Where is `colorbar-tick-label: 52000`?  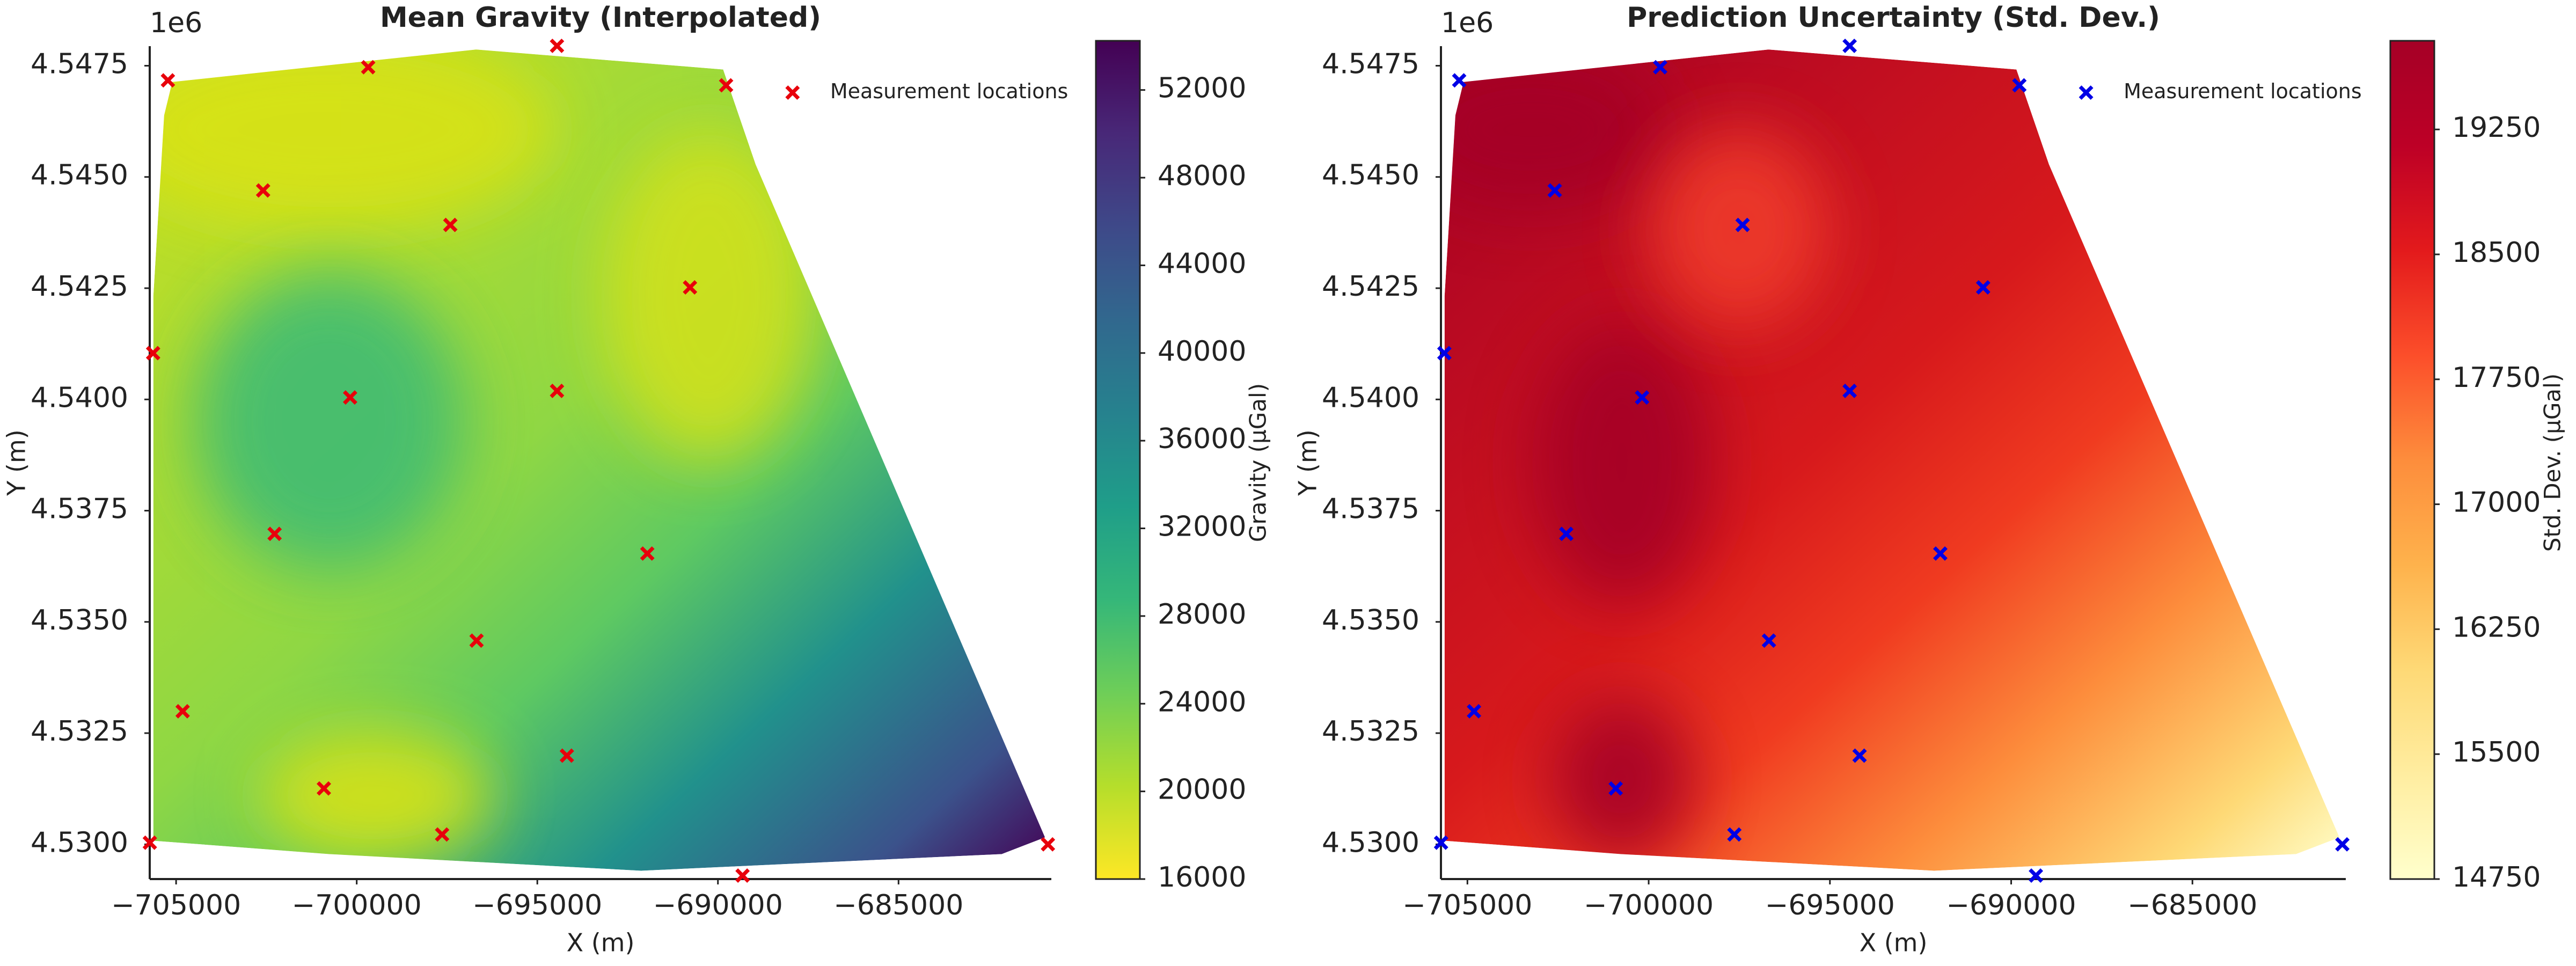
colorbar-tick-label: 52000 is located at coordinates (1202, 88).